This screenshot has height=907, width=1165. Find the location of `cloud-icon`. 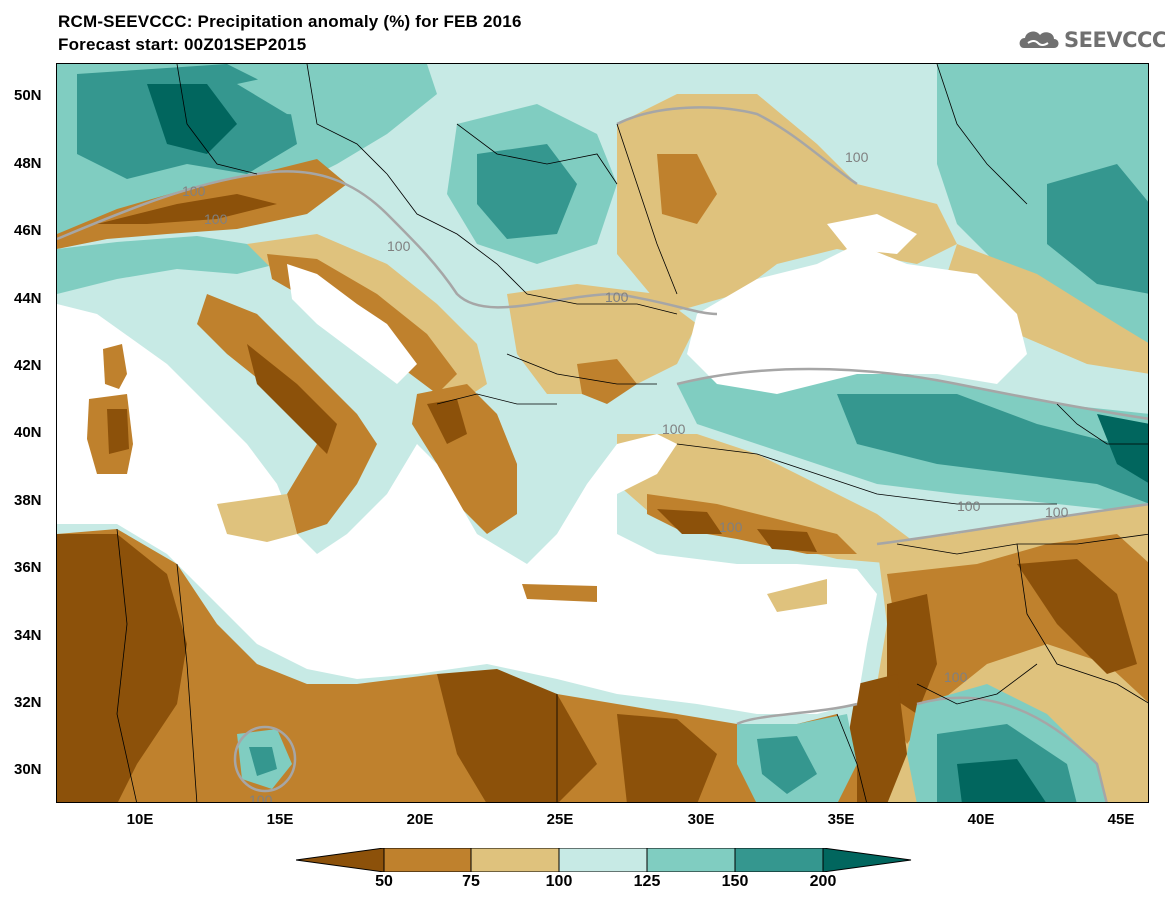

cloud-icon is located at coordinates (1039, 39).